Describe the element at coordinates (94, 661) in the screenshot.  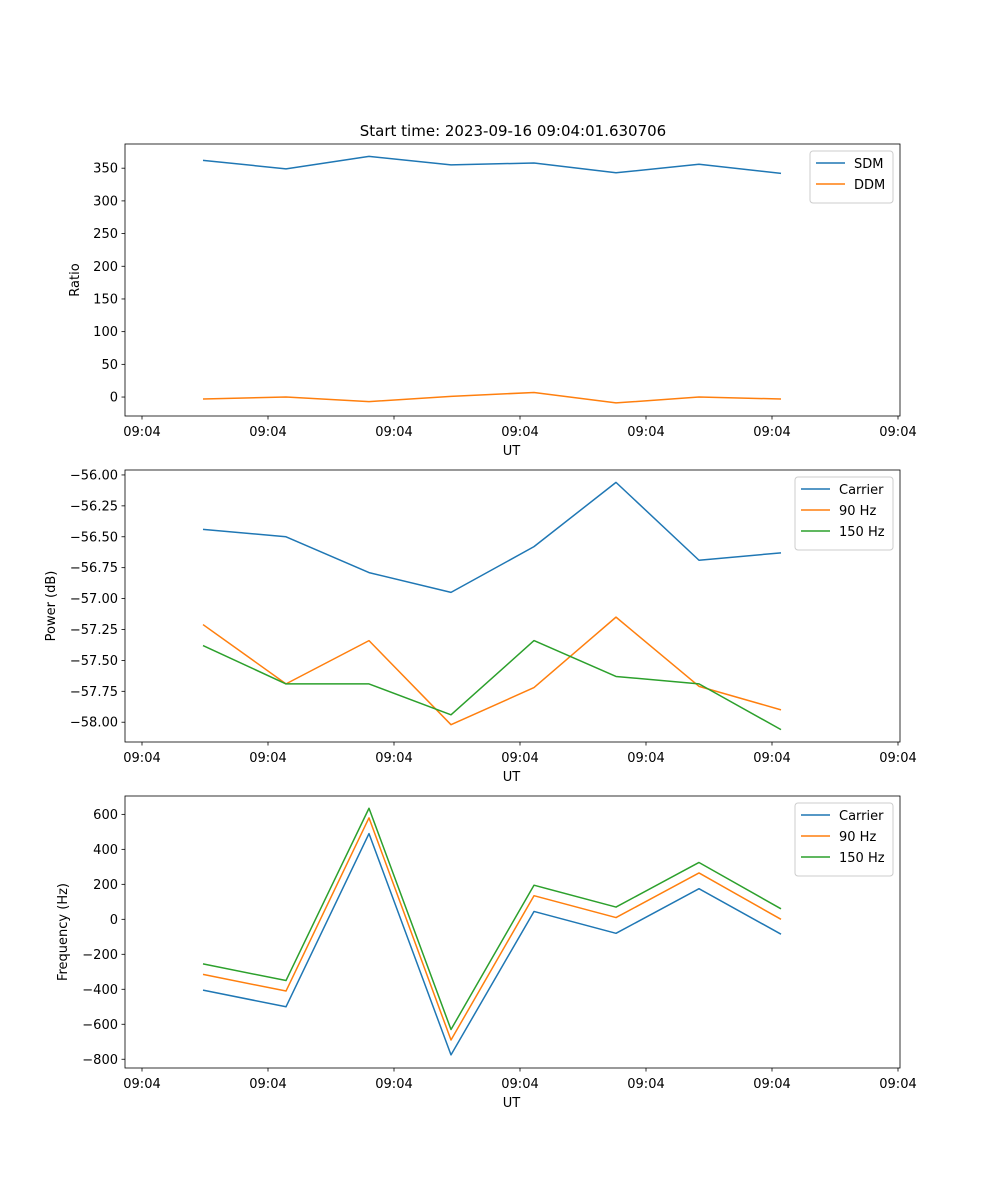
I see `y-tick-label: −57.50` at that location.